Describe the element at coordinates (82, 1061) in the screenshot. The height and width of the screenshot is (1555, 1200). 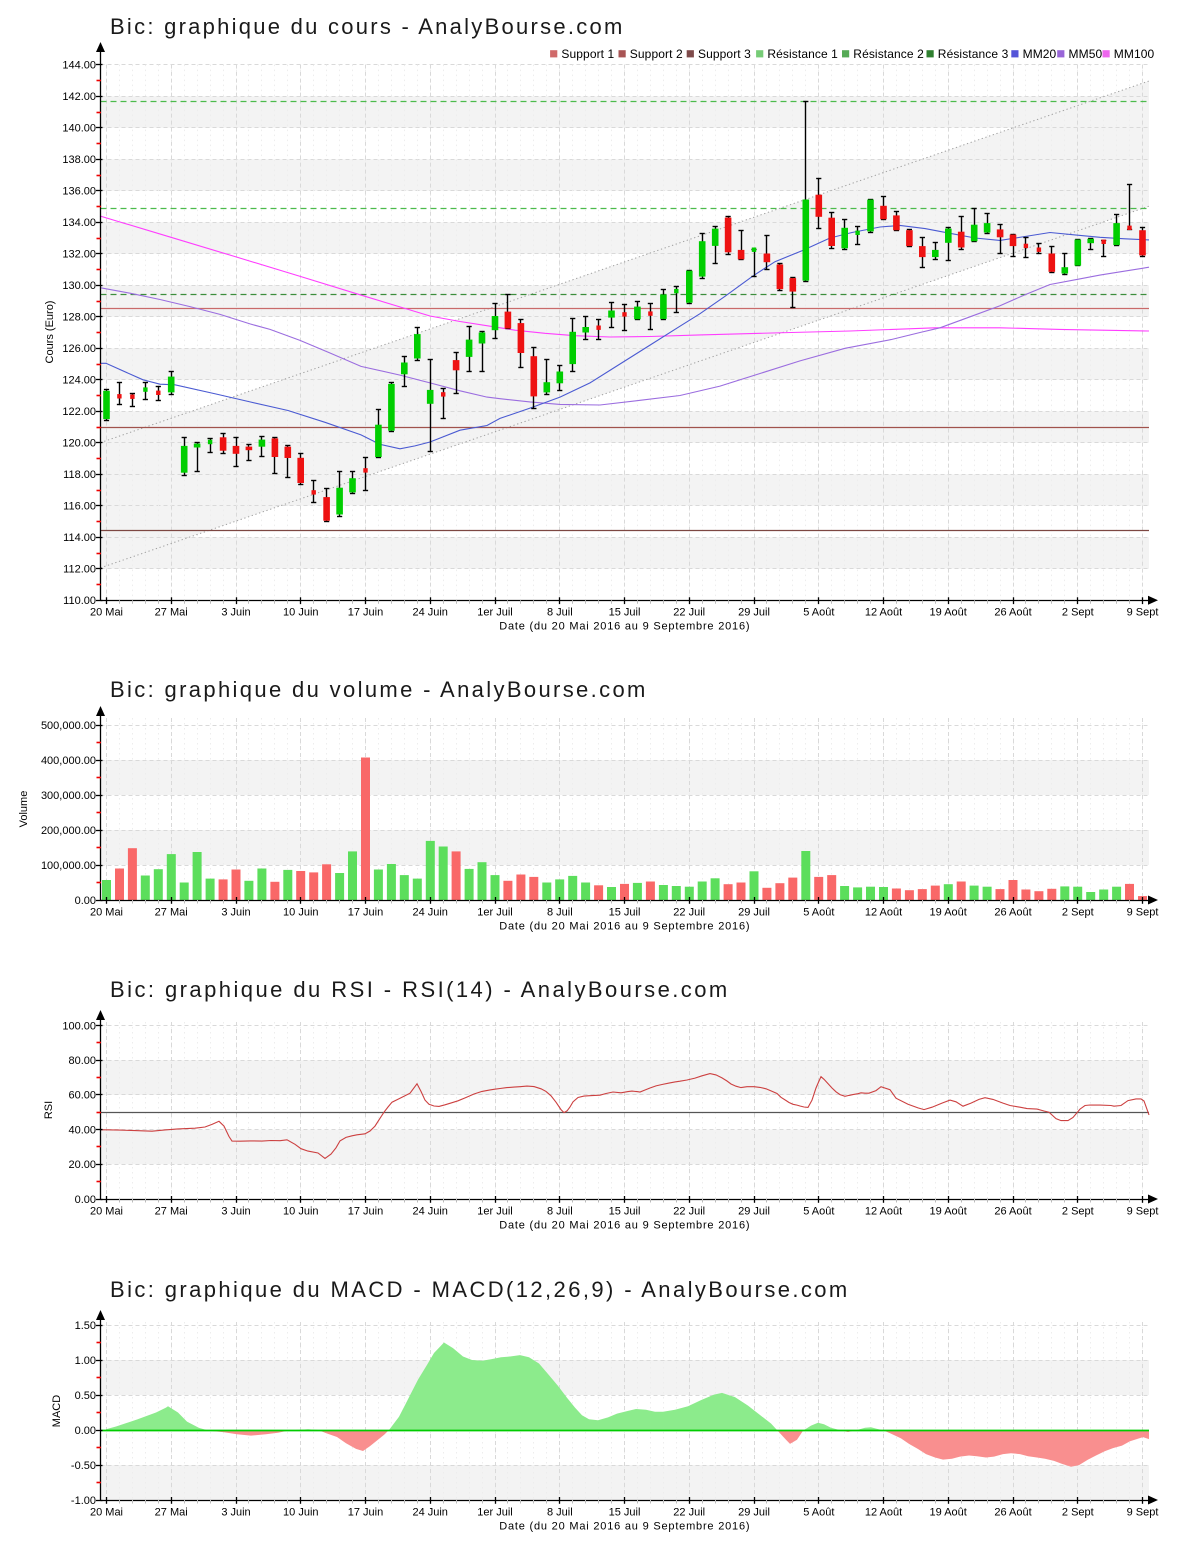
I see `svg-text: 80.00` at that location.